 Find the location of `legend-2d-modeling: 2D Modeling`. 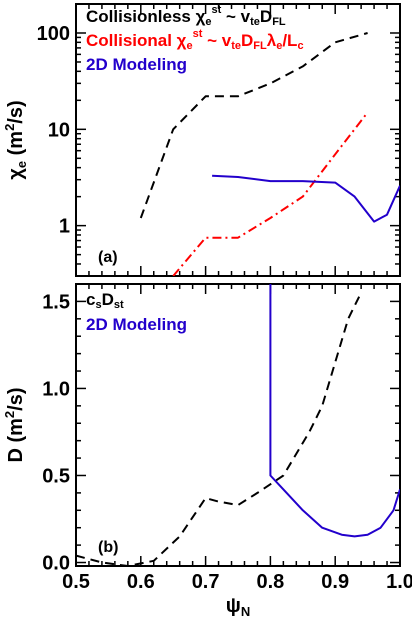

legend-2d-modeling: 2D Modeling is located at coordinates (136, 64).